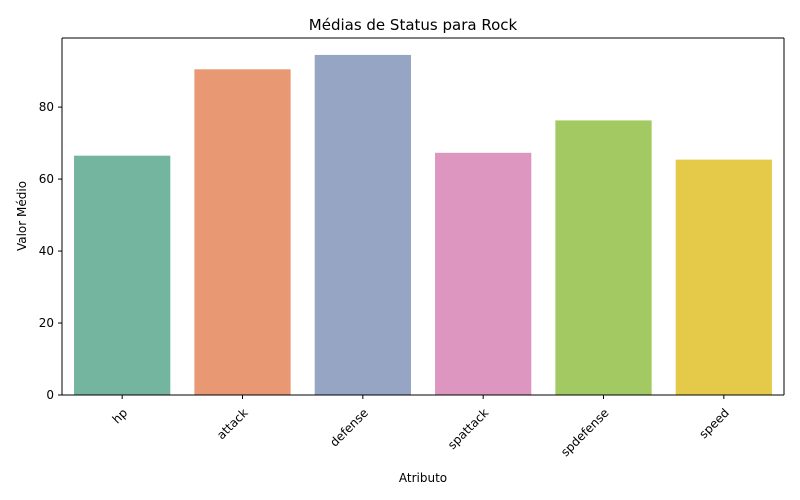 This screenshot has width=800, height=500. What do you see at coordinates (723, 277) in the screenshot?
I see `bar-speed` at bounding box center [723, 277].